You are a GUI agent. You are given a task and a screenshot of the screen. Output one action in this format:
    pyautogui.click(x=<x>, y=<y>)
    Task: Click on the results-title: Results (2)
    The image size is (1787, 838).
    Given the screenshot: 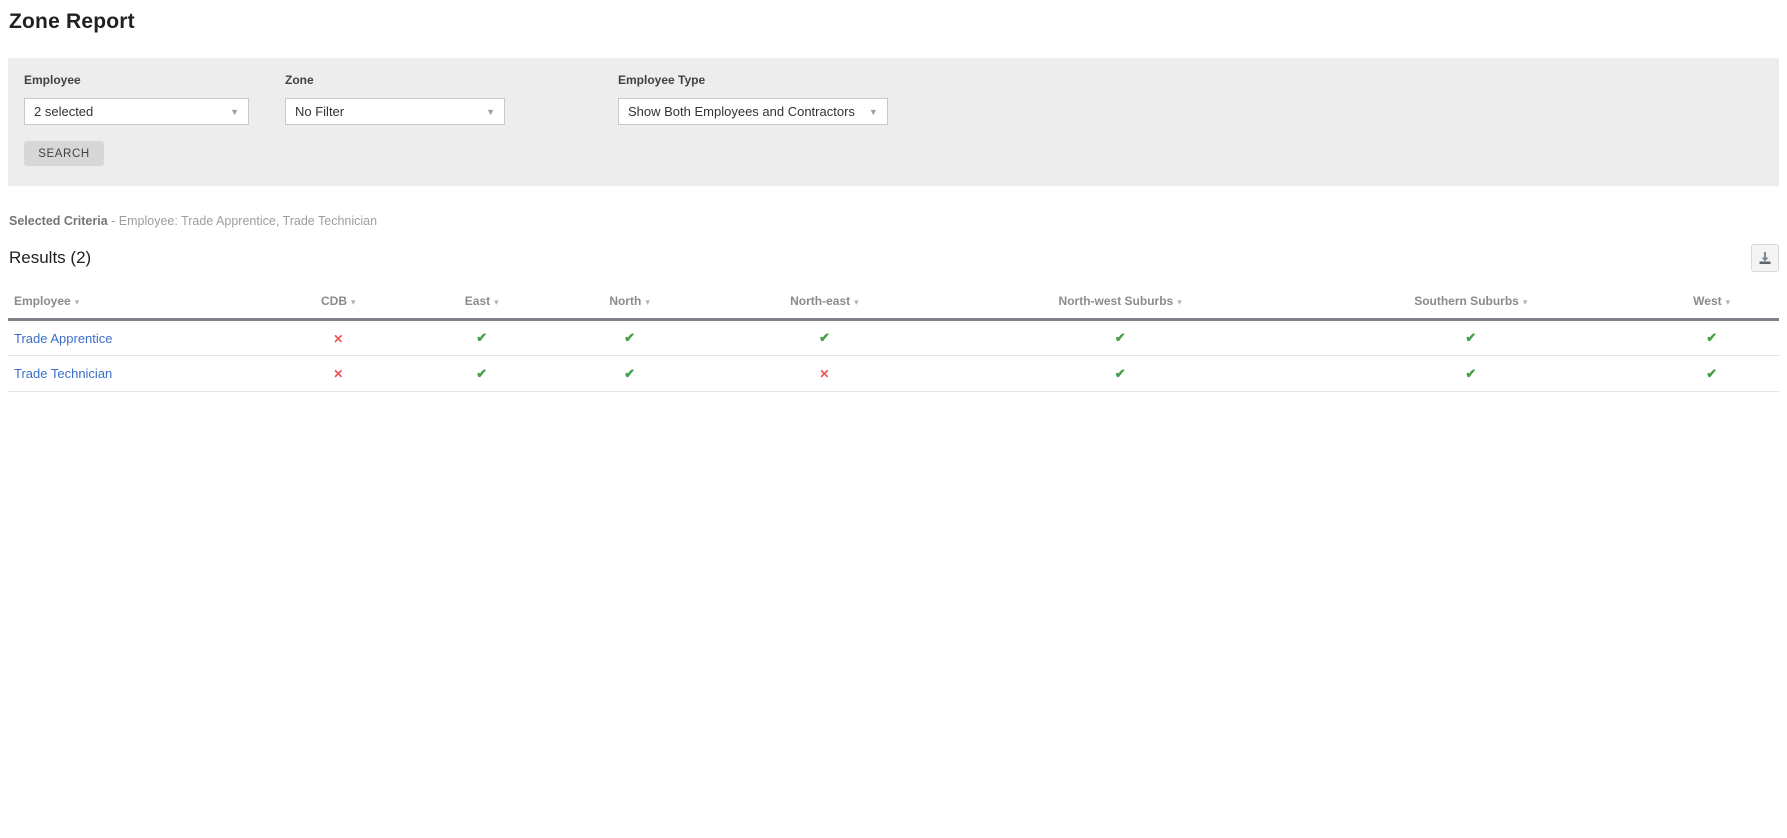 What is the action you would take?
    pyautogui.click(x=50, y=257)
    